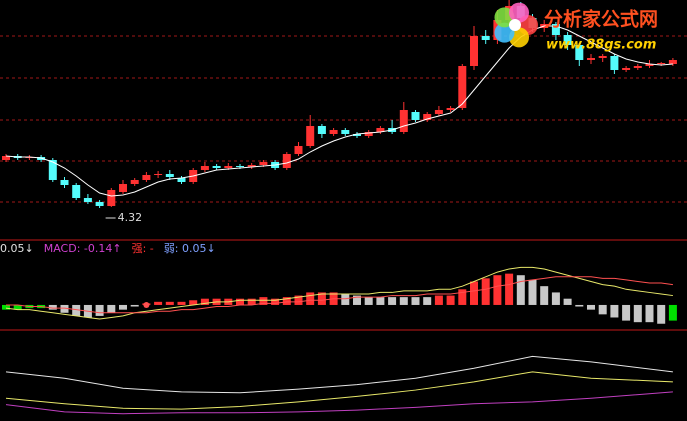  Describe the element at coordinates (339, 403) in the screenshot. I see `indicator-line` at that location.